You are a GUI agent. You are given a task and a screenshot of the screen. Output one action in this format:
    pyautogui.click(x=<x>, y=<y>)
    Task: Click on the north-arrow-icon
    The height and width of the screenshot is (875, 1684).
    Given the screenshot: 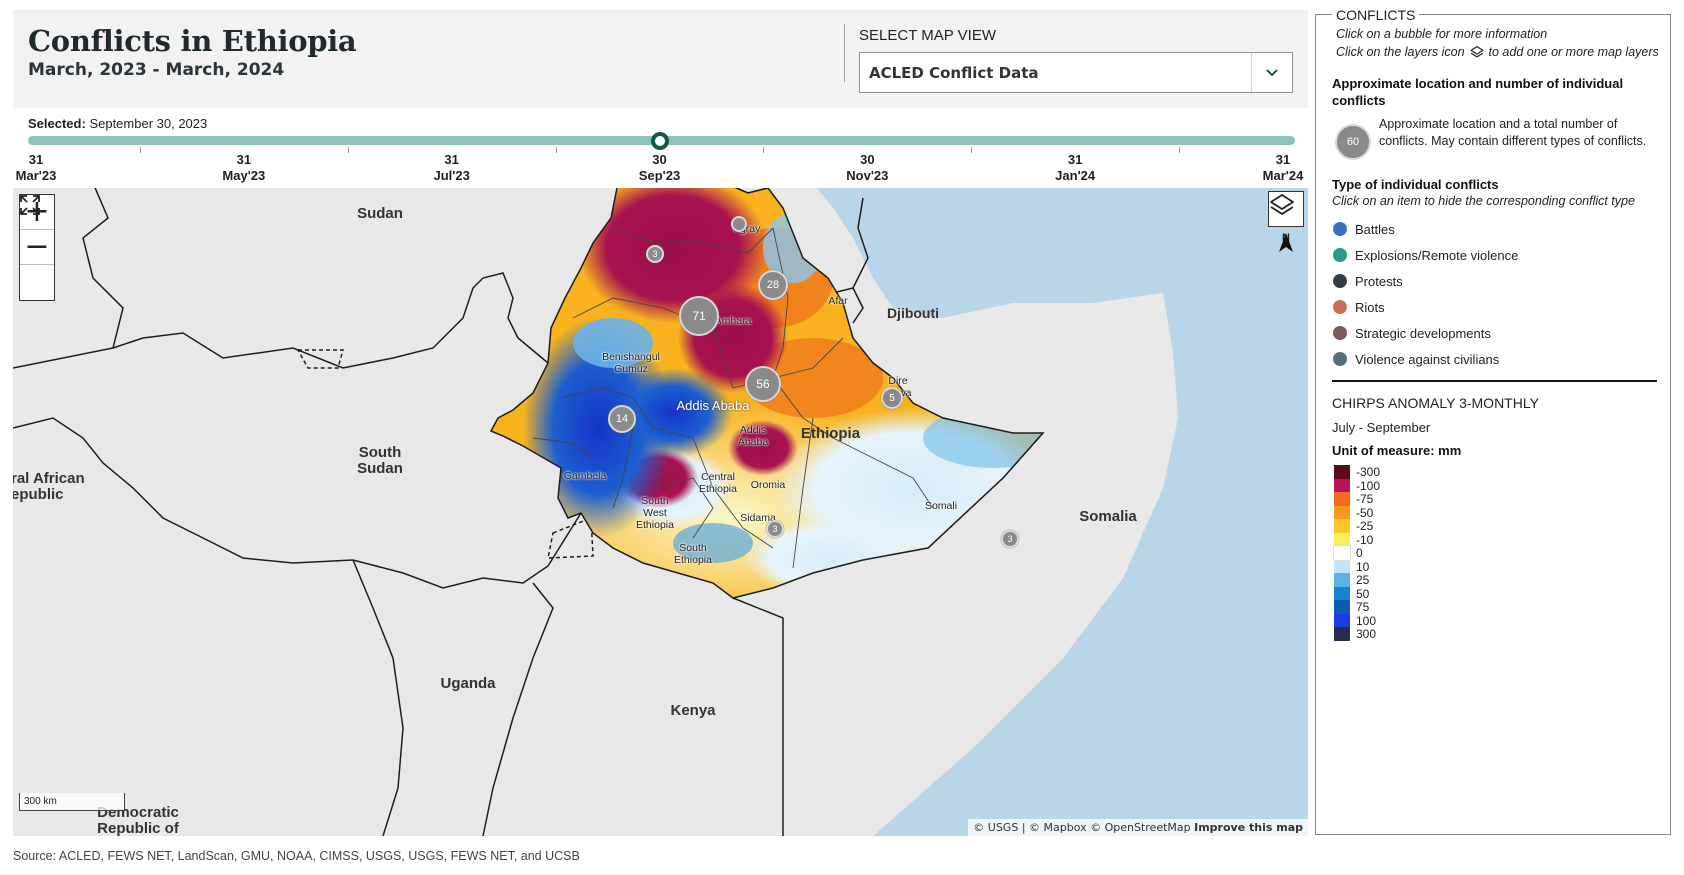 What is the action you would take?
    pyautogui.click(x=1286, y=242)
    